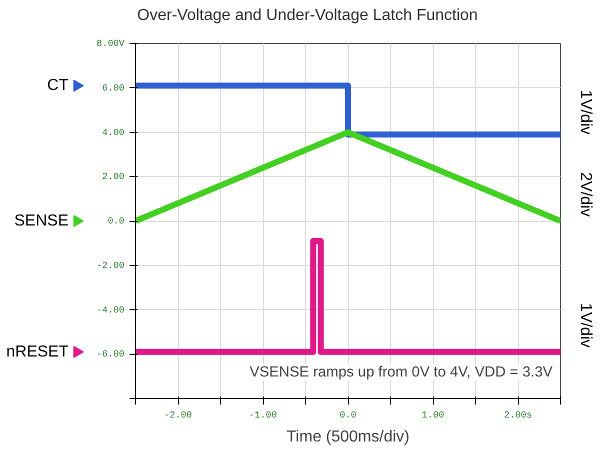 Image resolution: width=614 pixels, height=473 pixels. I want to click on y-tick-label: -6.00, so click(110, 354).